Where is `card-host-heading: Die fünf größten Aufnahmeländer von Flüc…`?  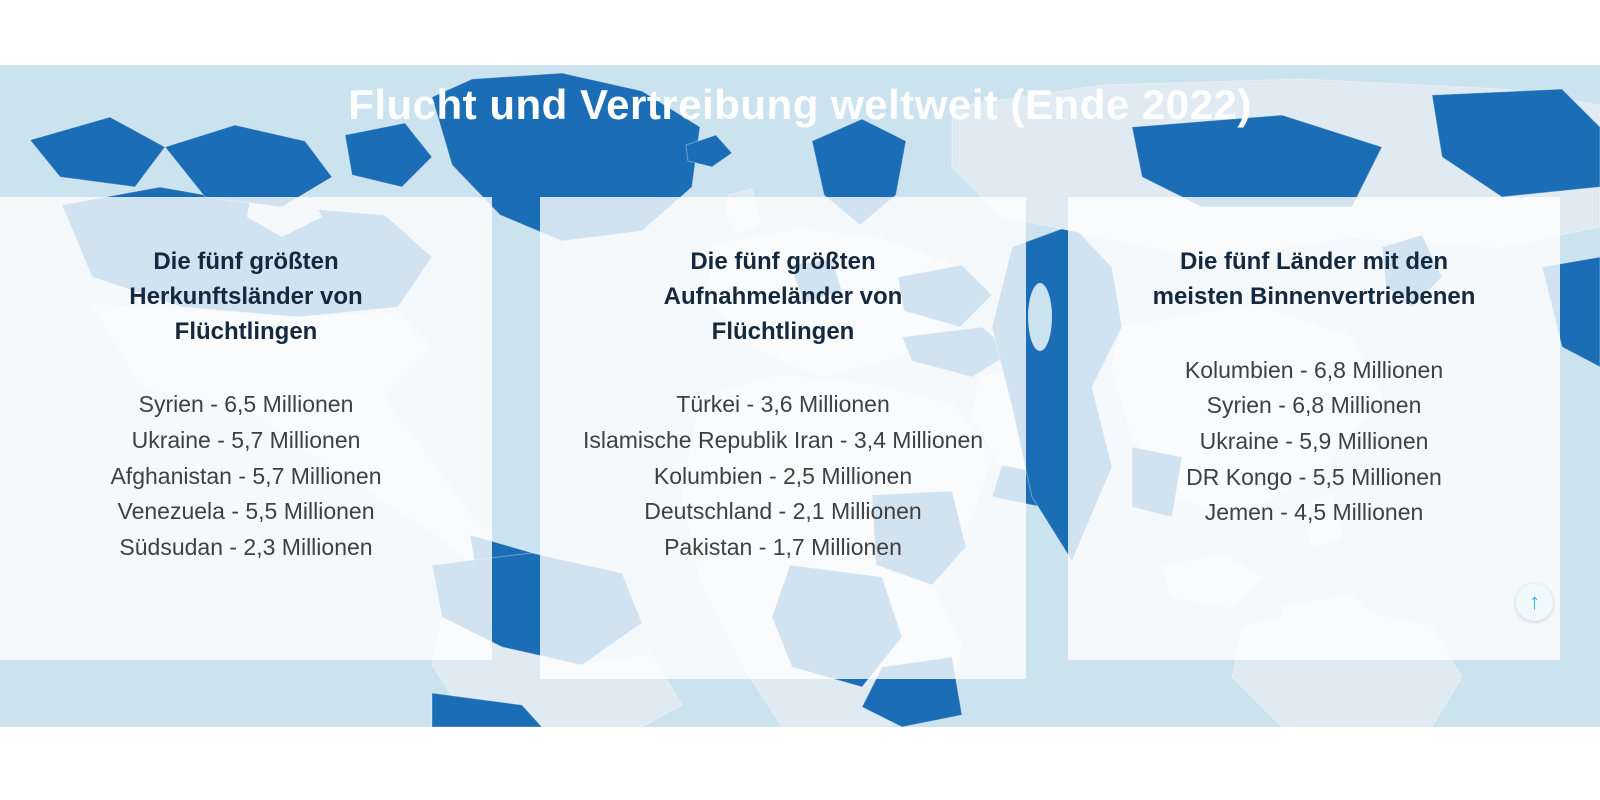
card-host-heading: Die fünf größten Aufnahmeländer von Flüc… is located at coordinates (783, 296).